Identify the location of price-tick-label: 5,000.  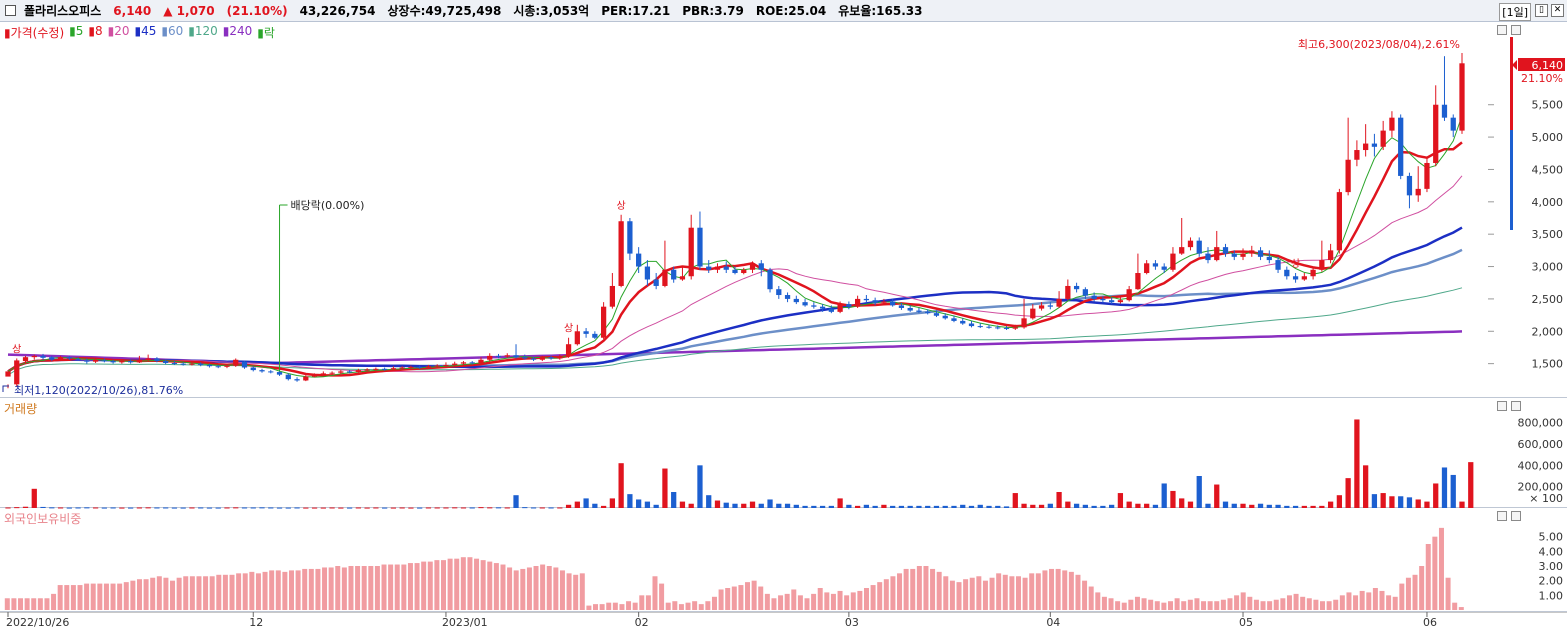
(1548, 137).